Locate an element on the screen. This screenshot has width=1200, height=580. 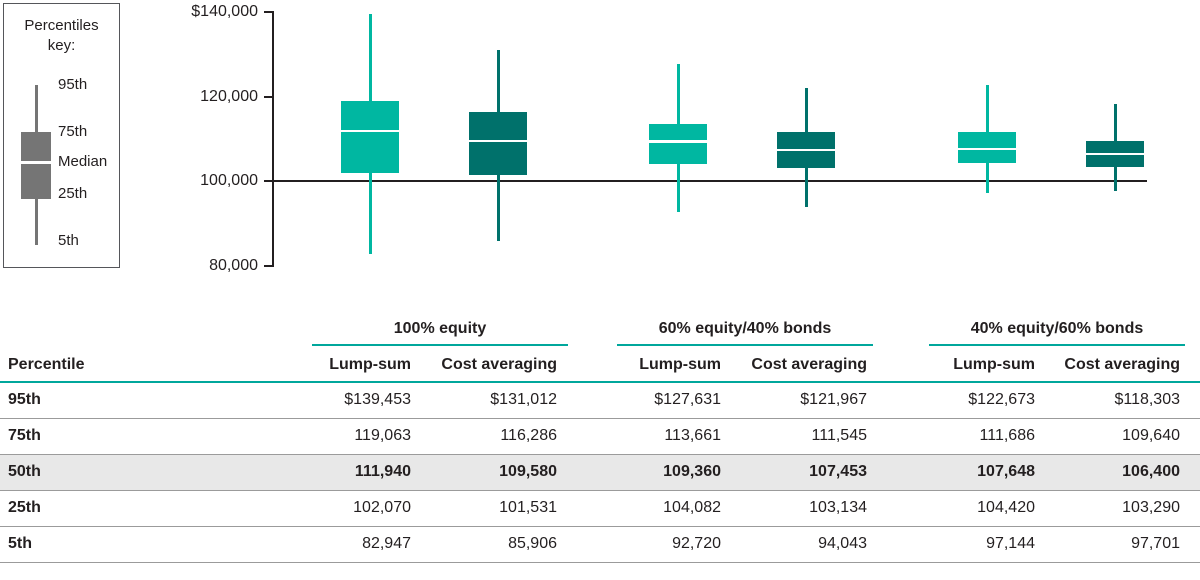
table-value-cell: 104,420 is located at coordinates (951, 508).